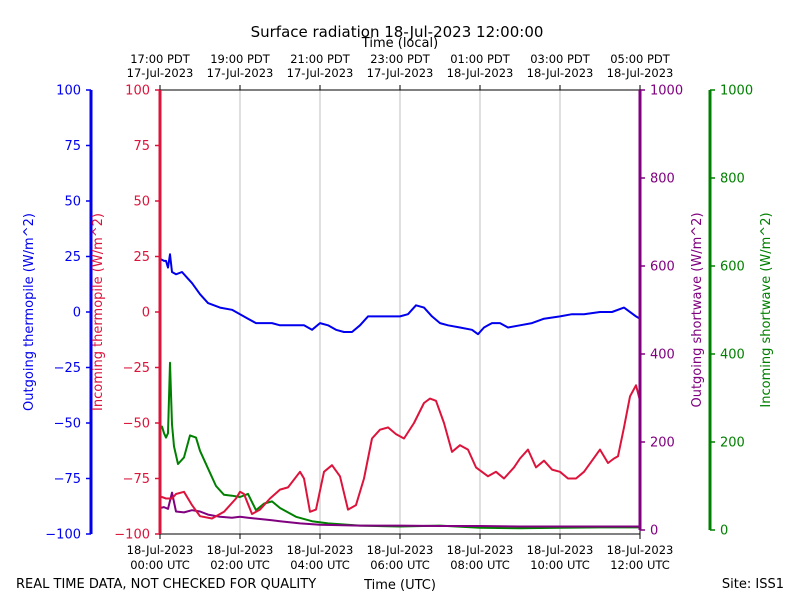 The image size is (800, 600). Describe the element at coordinates (400, 452) in the screenshot. I see `series-line-incoming-thermopile` at that location.